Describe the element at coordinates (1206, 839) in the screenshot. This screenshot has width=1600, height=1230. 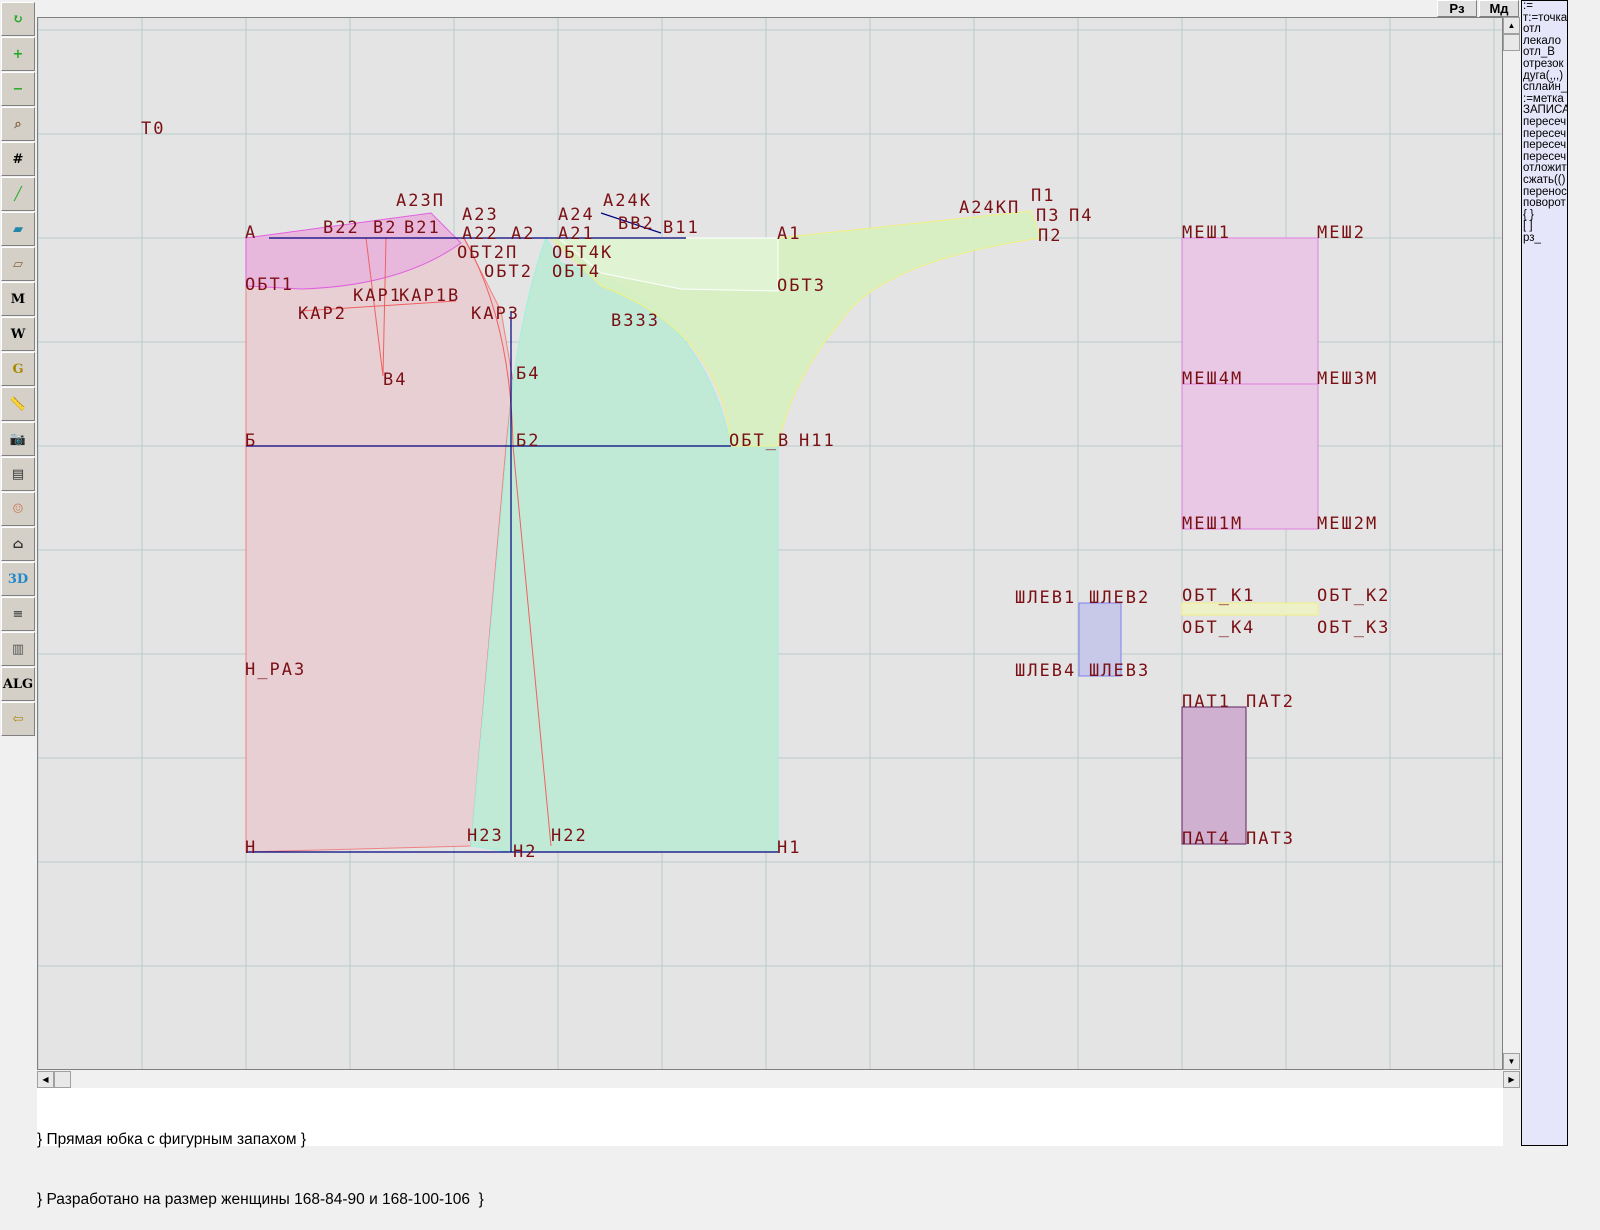
I see `point-label: ПАТ4` at that location.